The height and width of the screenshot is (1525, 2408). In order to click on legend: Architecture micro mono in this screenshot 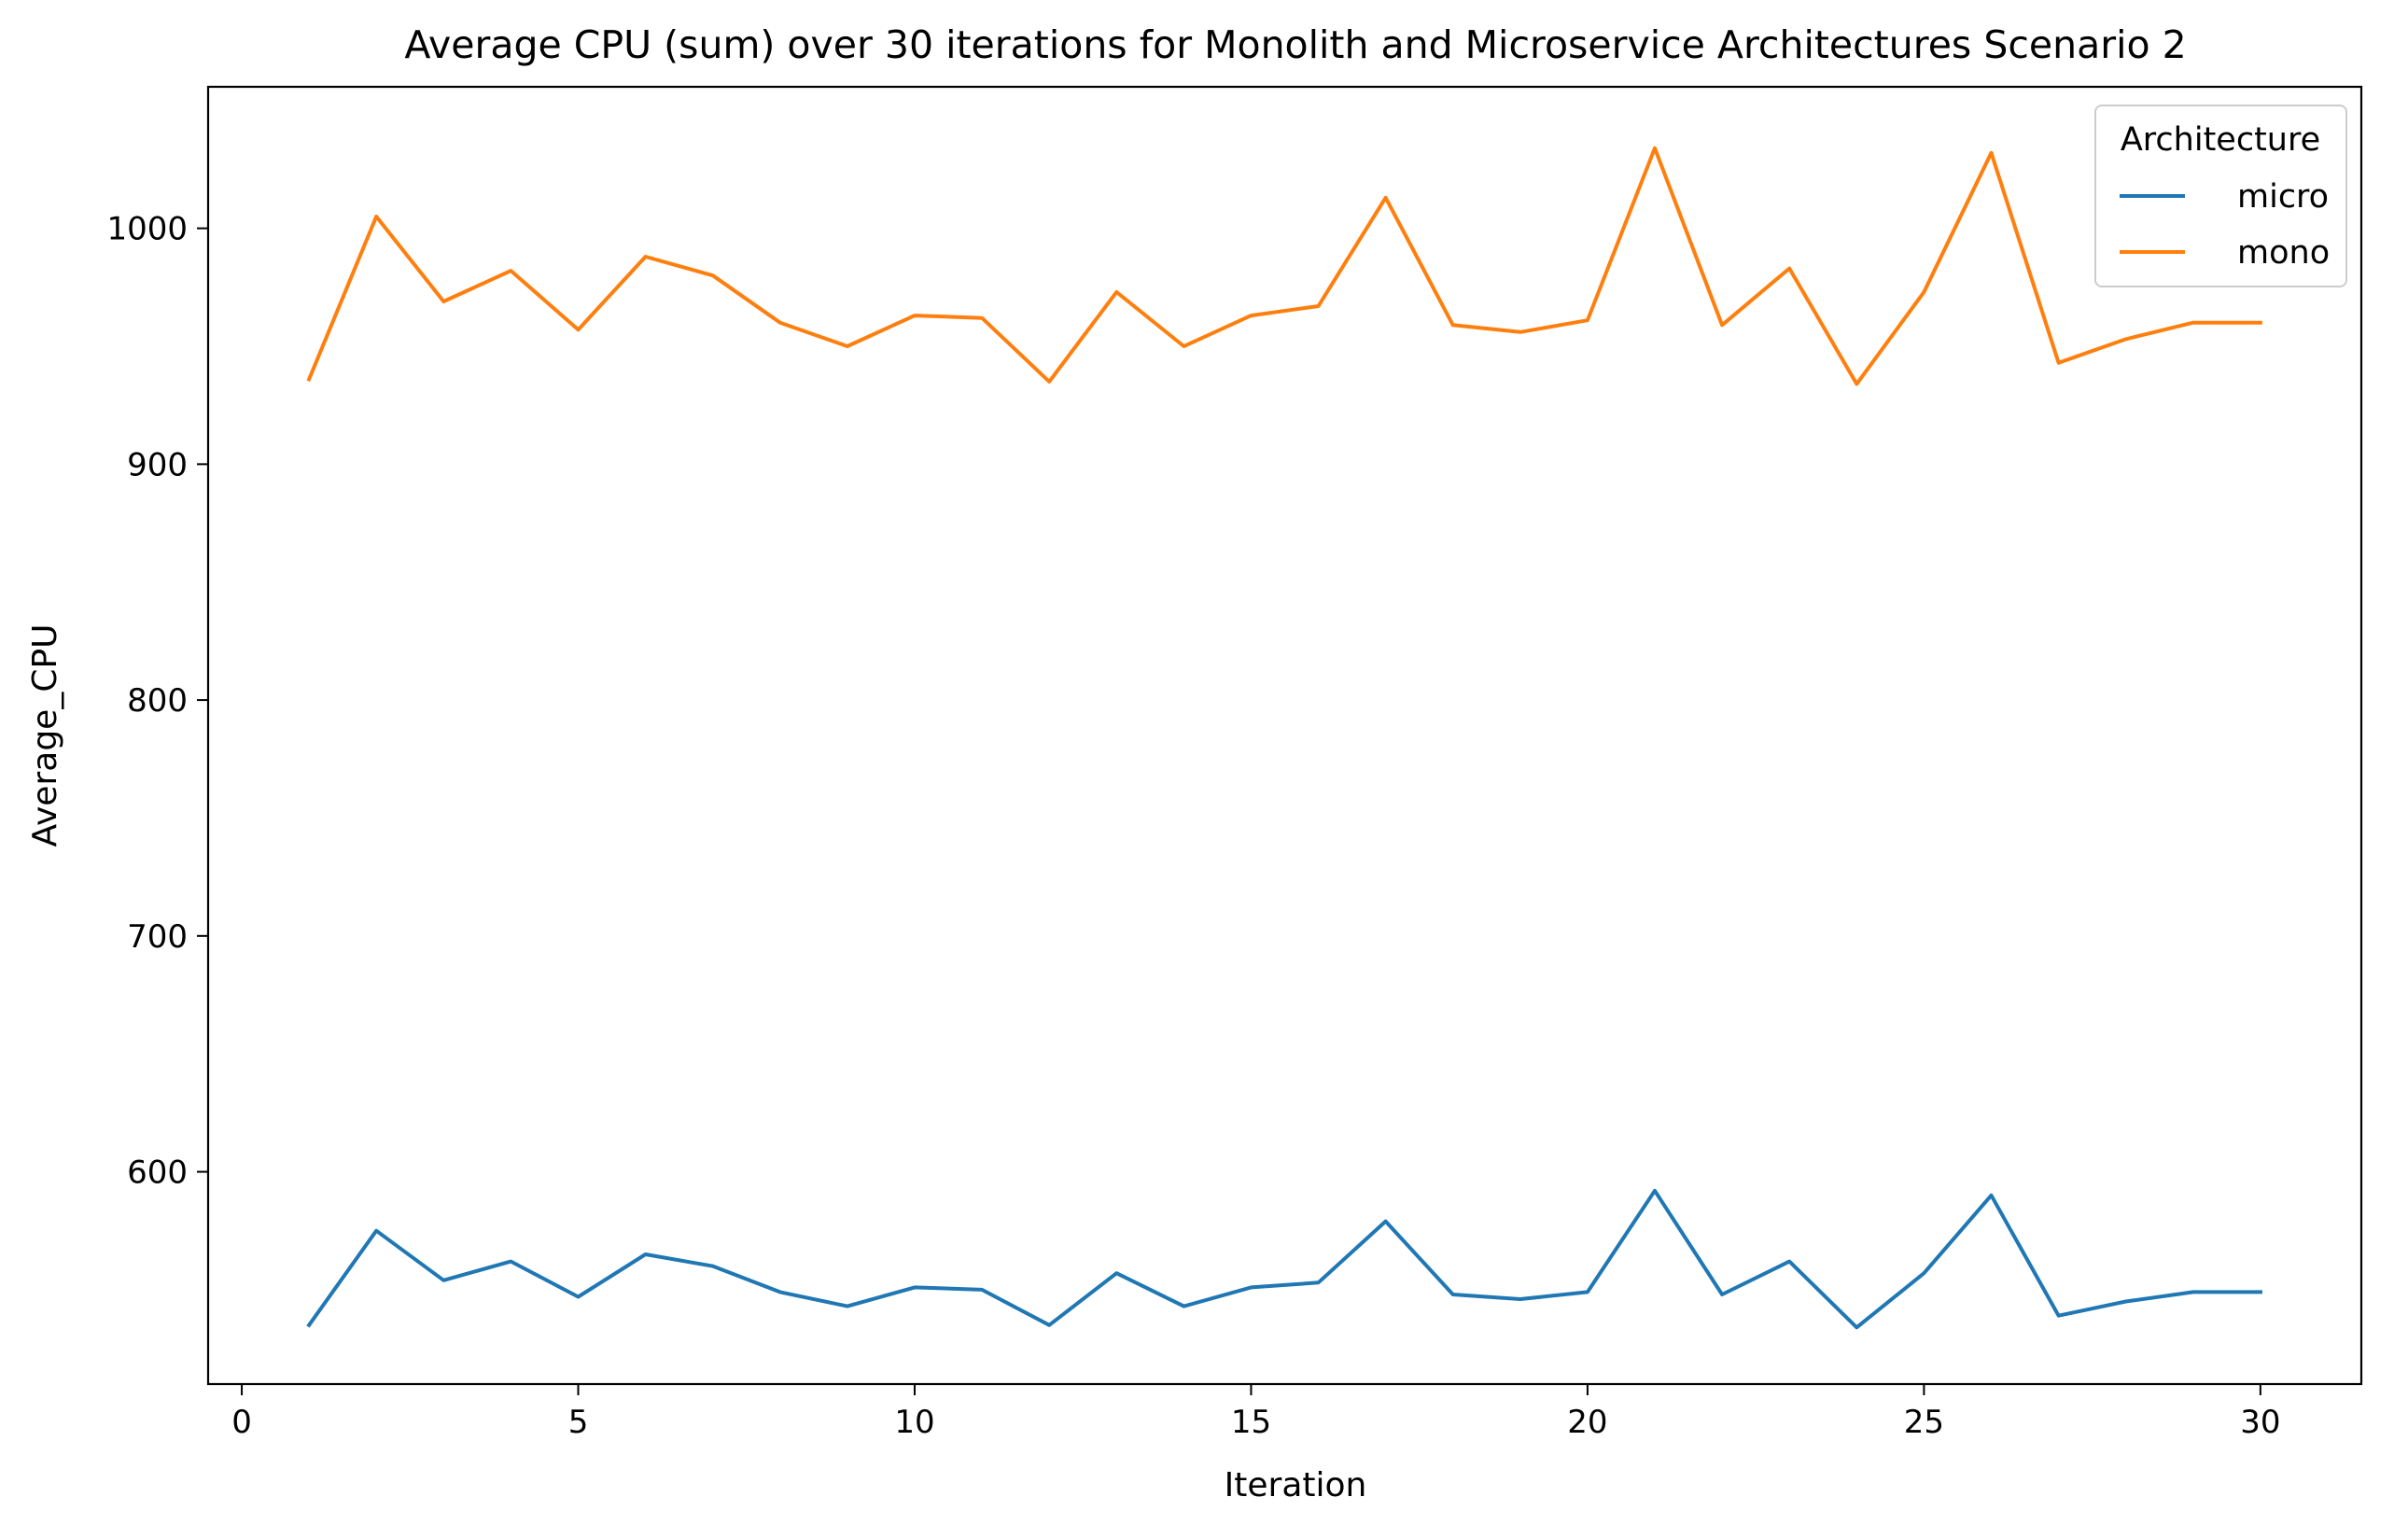, I will do `click(2220, 196)`.